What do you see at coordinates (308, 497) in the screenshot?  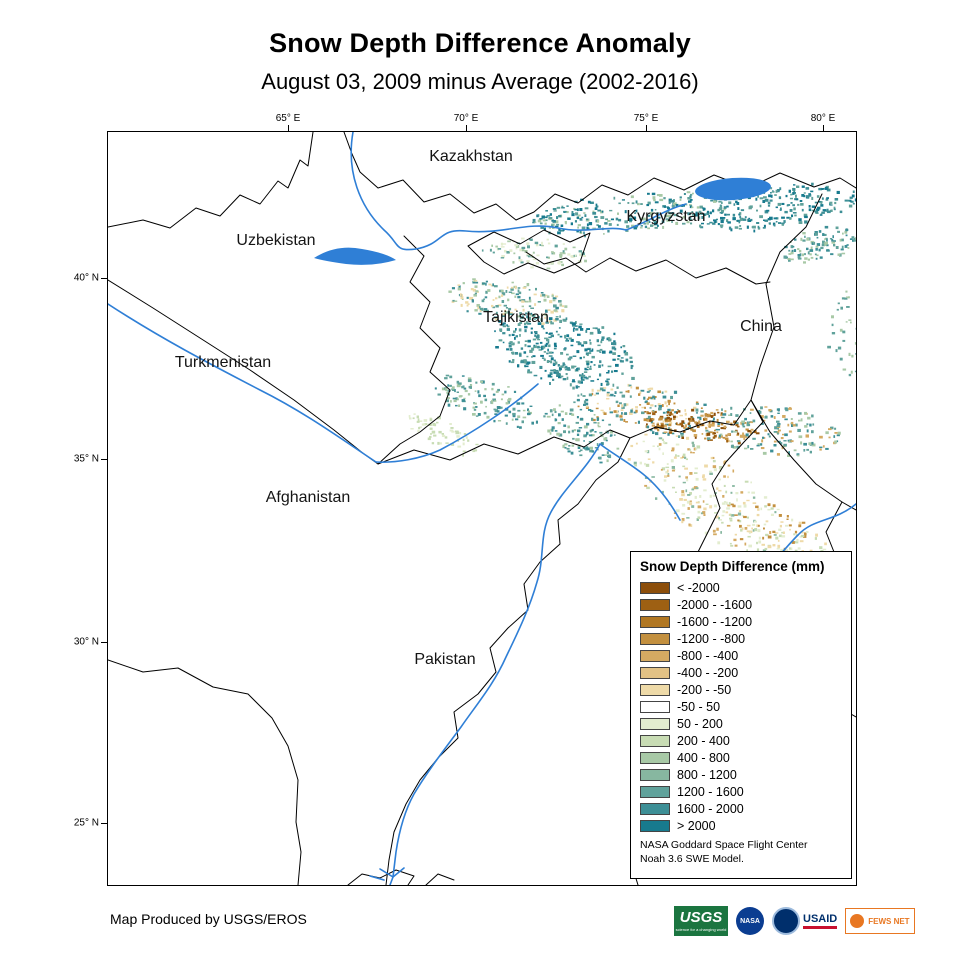 I see `country-label-afghanistan: Afghanistan` at bounding box center [308, 497].